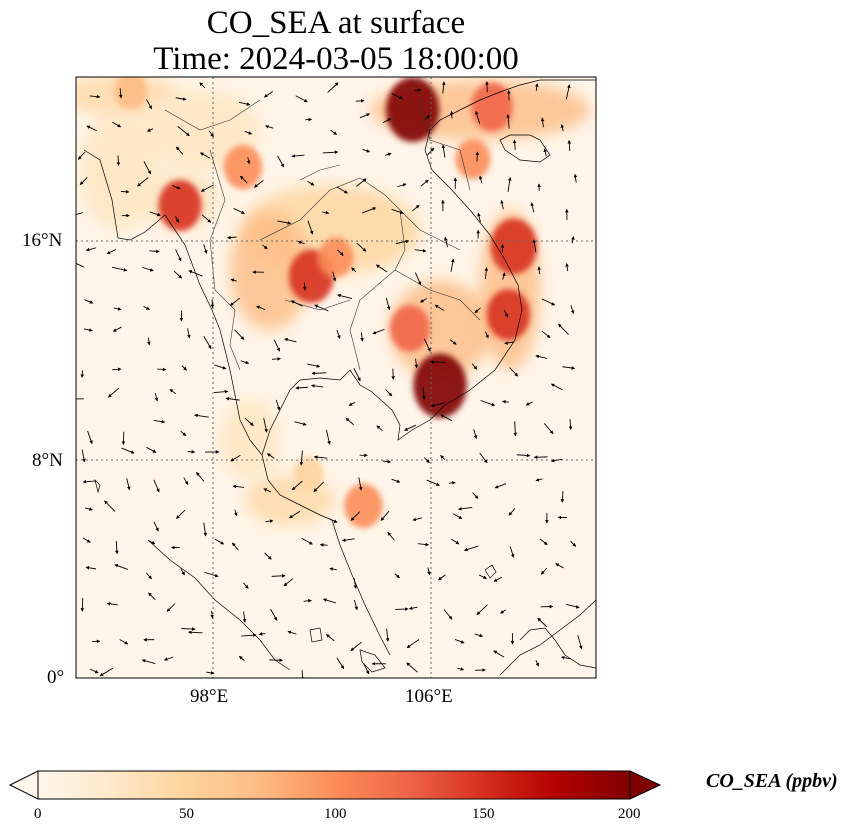 This screenshot has height=836, width=854. Describe the element at coordinates (335, 785) in the screenshot. I see `colorbar` at that location.